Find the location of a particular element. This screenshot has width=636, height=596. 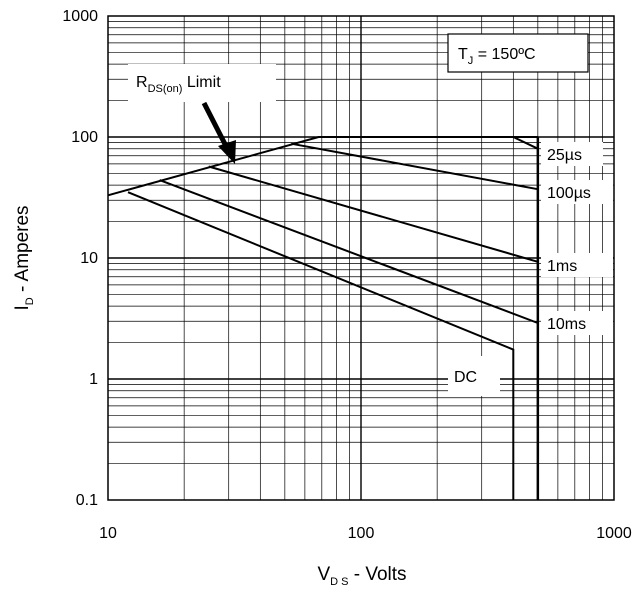

y-tick-label: 1000 is located at coordinates (80, 16).